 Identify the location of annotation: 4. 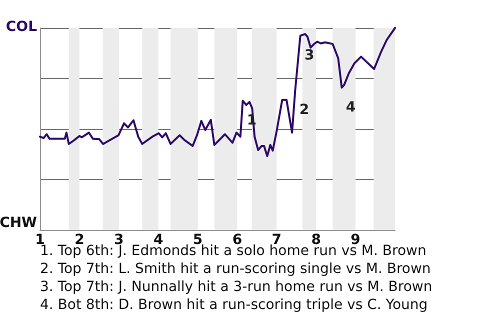
(351, 108).